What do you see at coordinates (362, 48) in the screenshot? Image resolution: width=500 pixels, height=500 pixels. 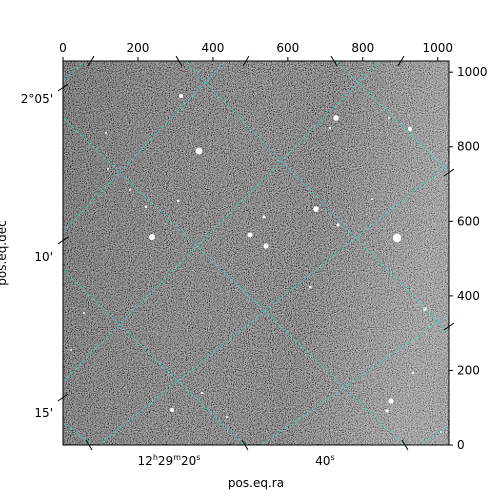 I see `x-pixel-tick-label: 800` at bounding box center [362, 48].